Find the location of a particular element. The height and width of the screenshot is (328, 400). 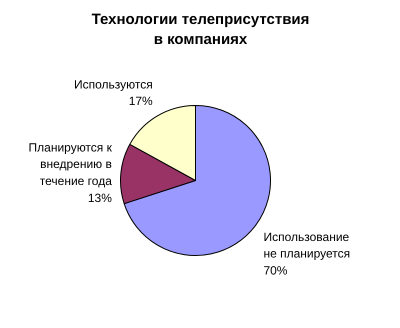

data-label: 13% is located at coordinates (100, 197).